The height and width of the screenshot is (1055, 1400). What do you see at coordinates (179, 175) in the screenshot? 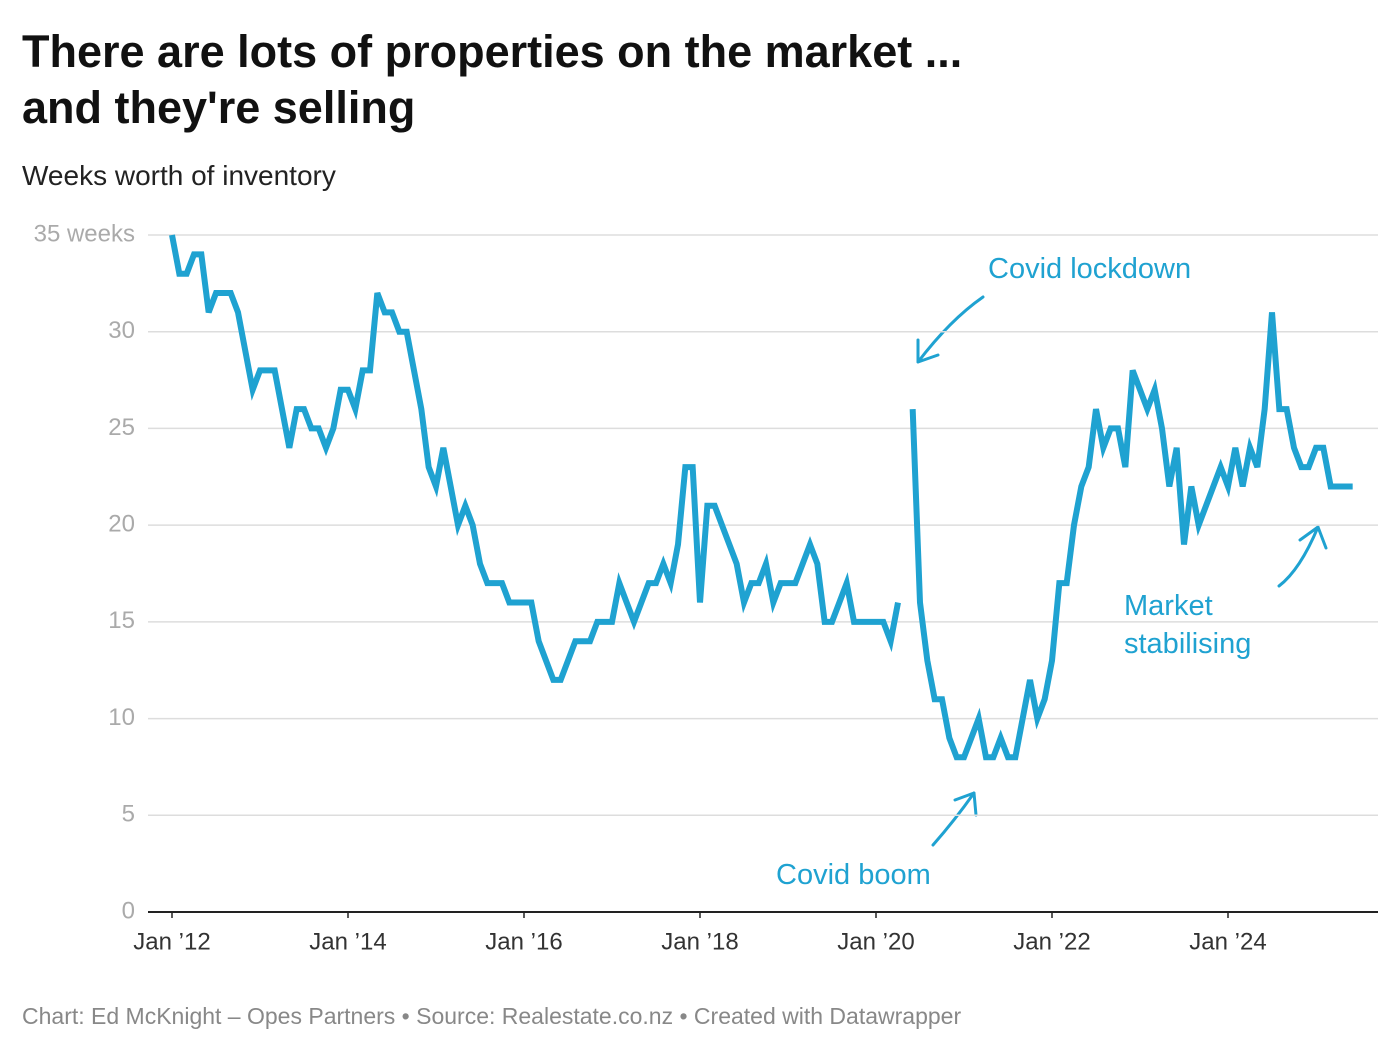
I see `chart-subtitle: Weeks worth of inventory` at bounding box center [179, 175].